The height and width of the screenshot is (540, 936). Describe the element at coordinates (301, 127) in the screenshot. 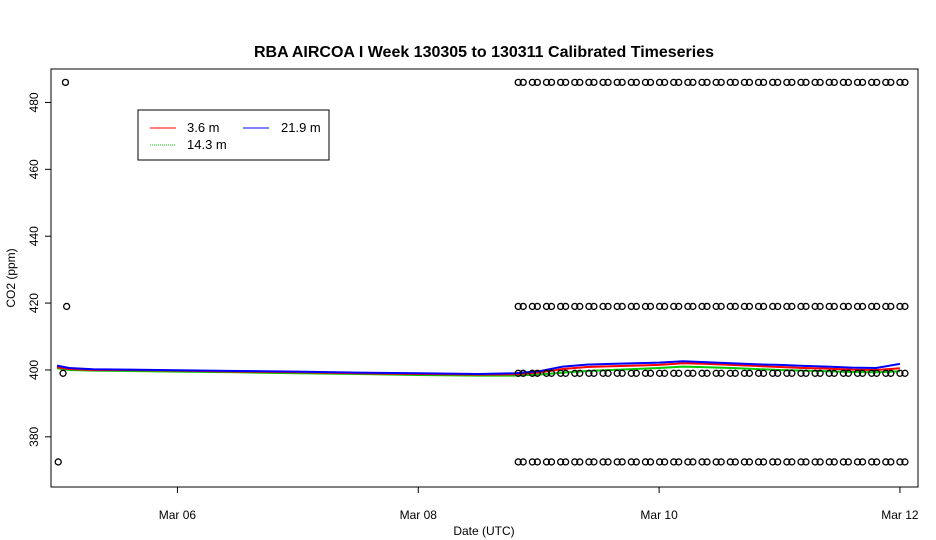

I see `legend-label-21-9m: 21.9 m` at that location.